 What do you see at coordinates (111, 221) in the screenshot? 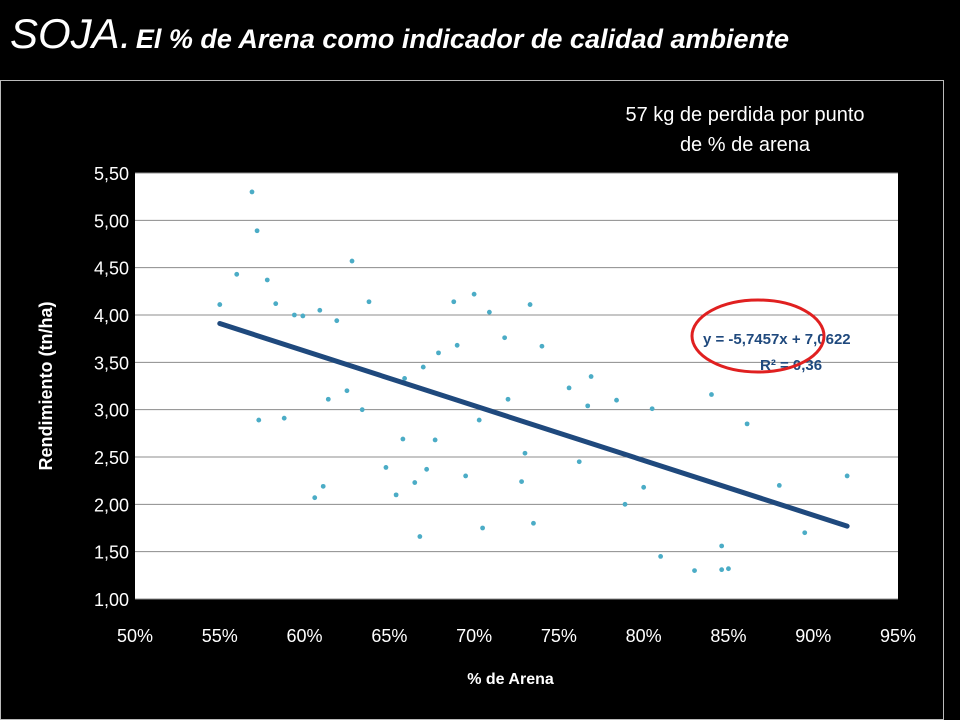
I see `y-tick-label: 5,00` at bounding box center [111, 221].